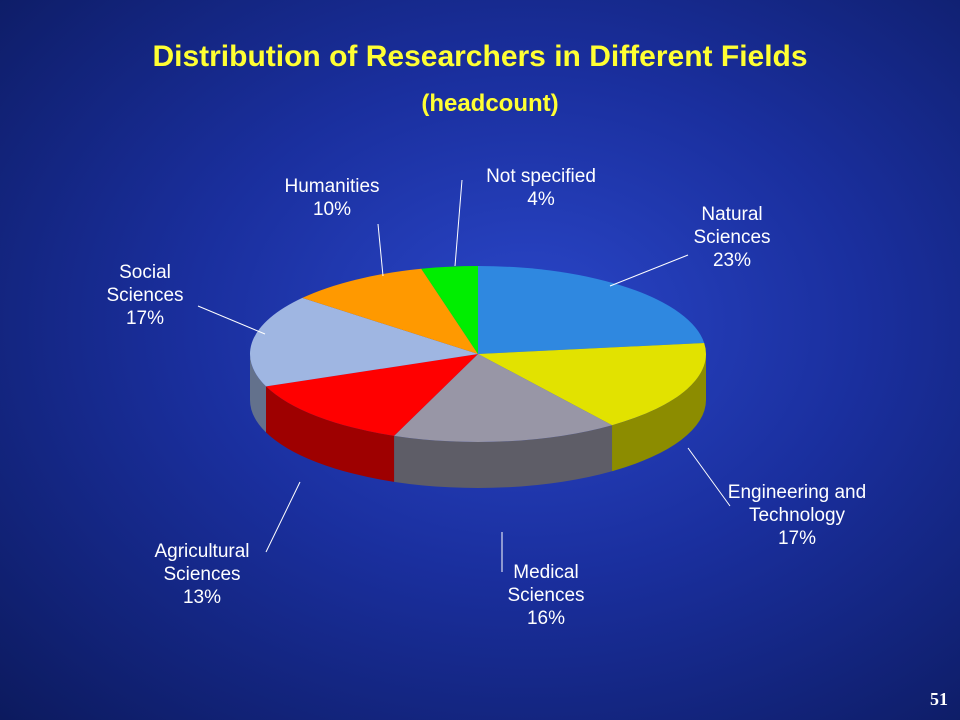 The height and width of the screenshot is (720, 960). What do you see at coordinates (732, 260) in the screenshot?
I see `value-label: 23%` at bounding box center [732, 260].